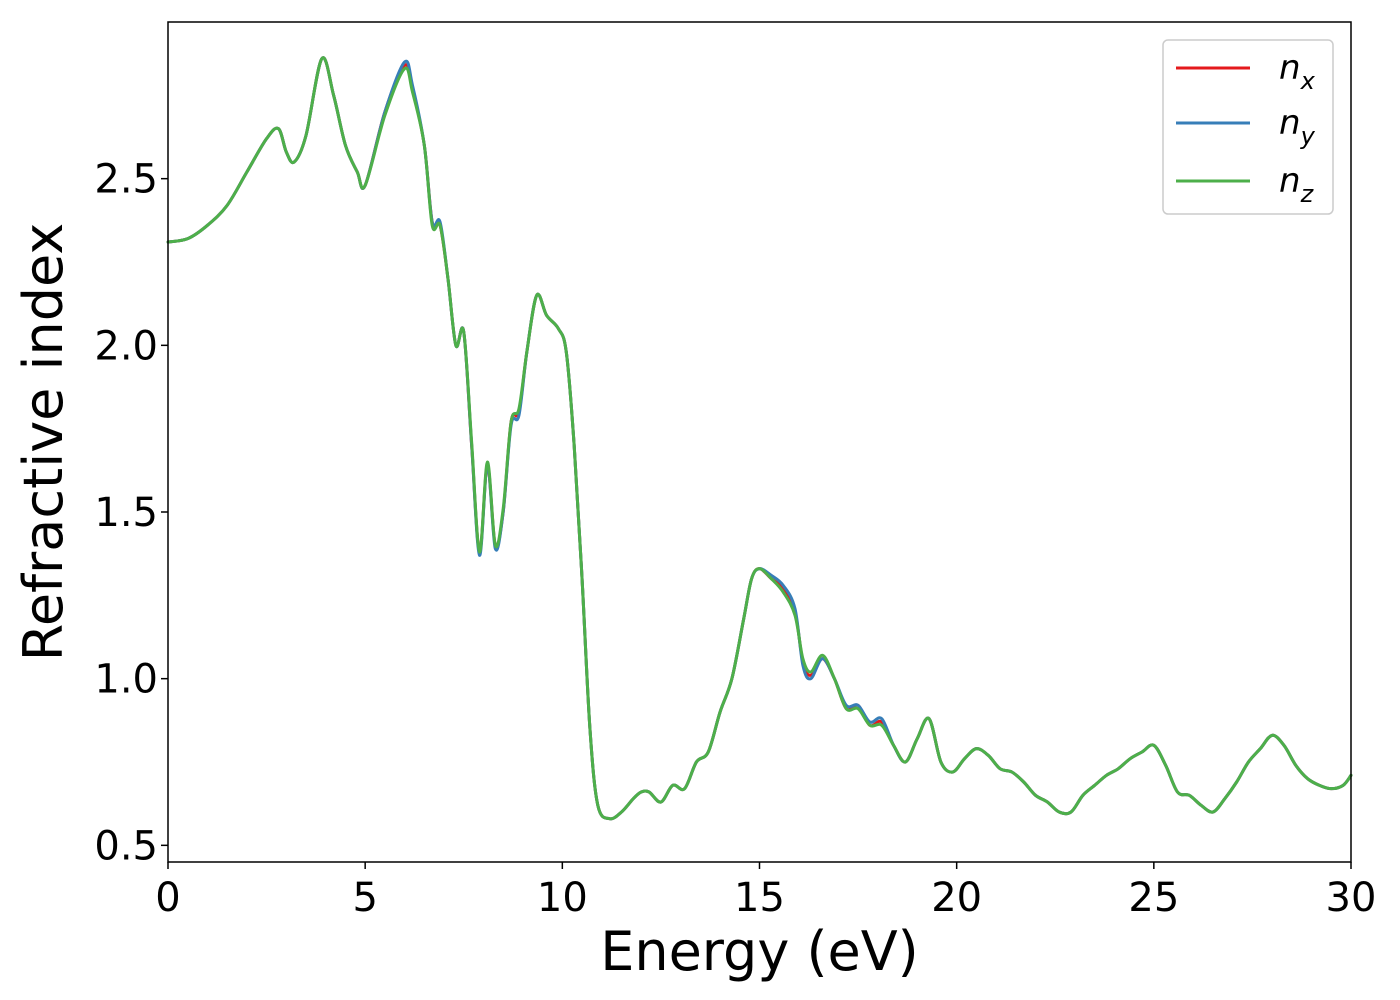  I want to click on x-tick-label: 25, so click(1153, 898).